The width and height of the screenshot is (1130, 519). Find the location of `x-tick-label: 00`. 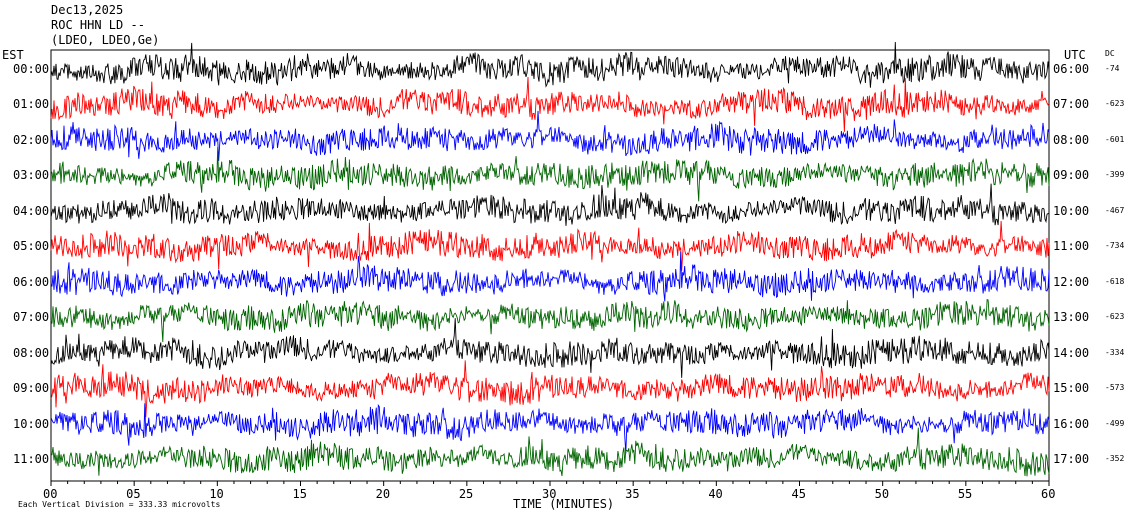

x-tick-label: 00 is located at coordinates (50, 494).